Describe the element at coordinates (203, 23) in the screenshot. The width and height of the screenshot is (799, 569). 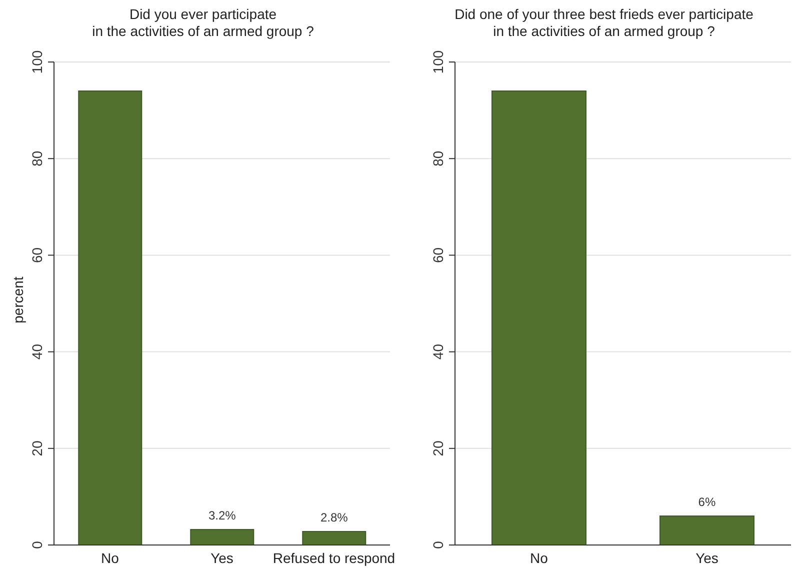
I see `chart-title: Did you ever participate in the activities of an armed group ?` at that location.